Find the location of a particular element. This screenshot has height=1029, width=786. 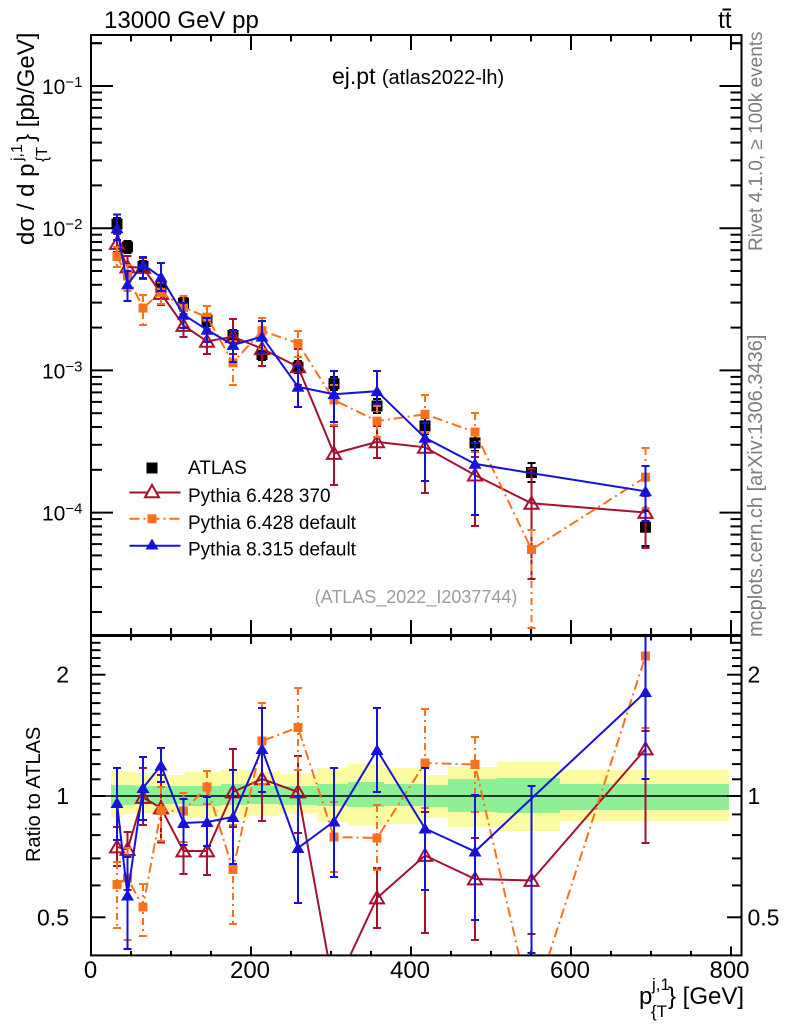

svg-text: 400 is located at coordinates (410, 970).